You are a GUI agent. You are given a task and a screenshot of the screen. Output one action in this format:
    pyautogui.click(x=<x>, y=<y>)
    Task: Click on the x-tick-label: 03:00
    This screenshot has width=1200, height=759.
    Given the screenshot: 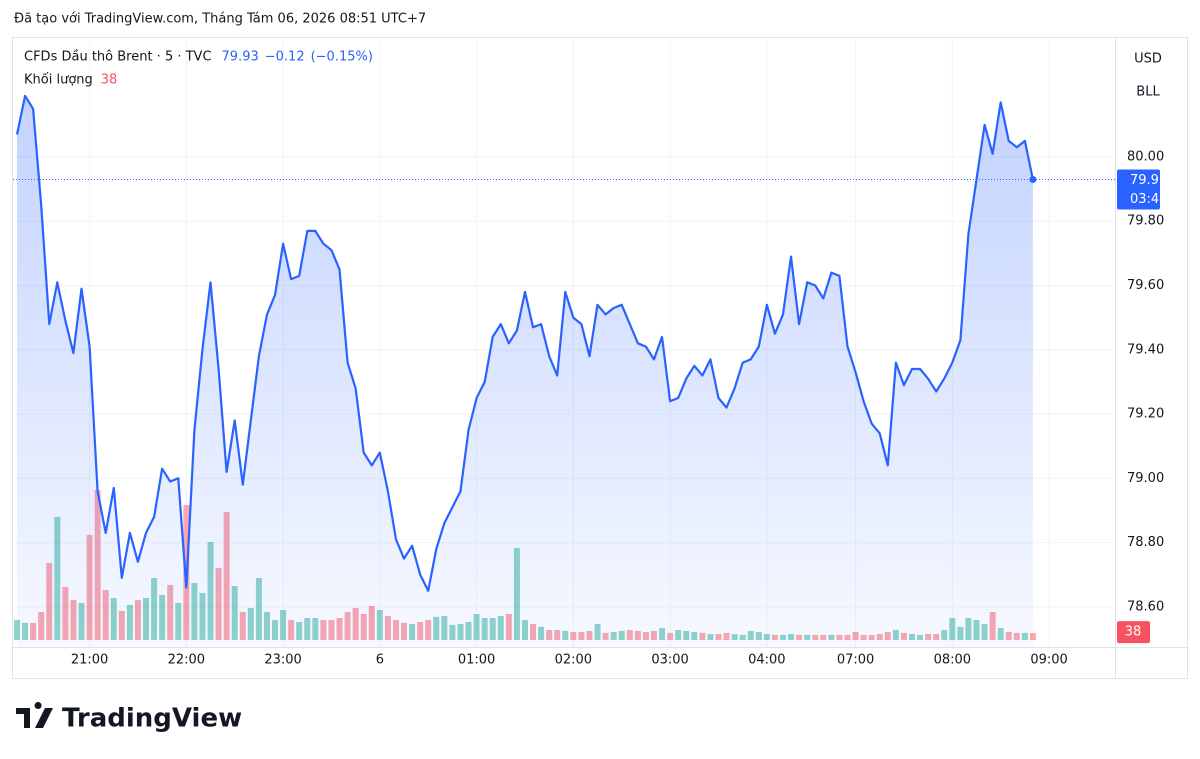 What is the action you would take?
    pyautogui.click(x=669, y=660)
    